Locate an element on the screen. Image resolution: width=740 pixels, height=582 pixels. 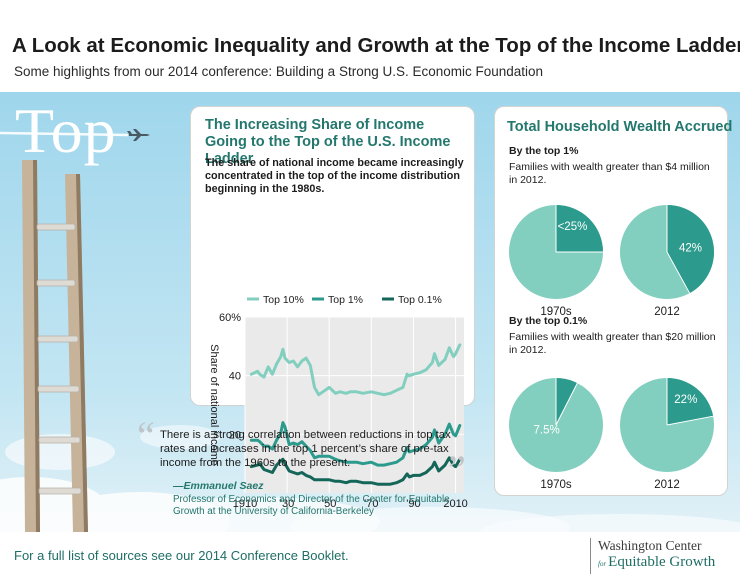
pie-value-label: 42% is located at coordinates (690, 248).